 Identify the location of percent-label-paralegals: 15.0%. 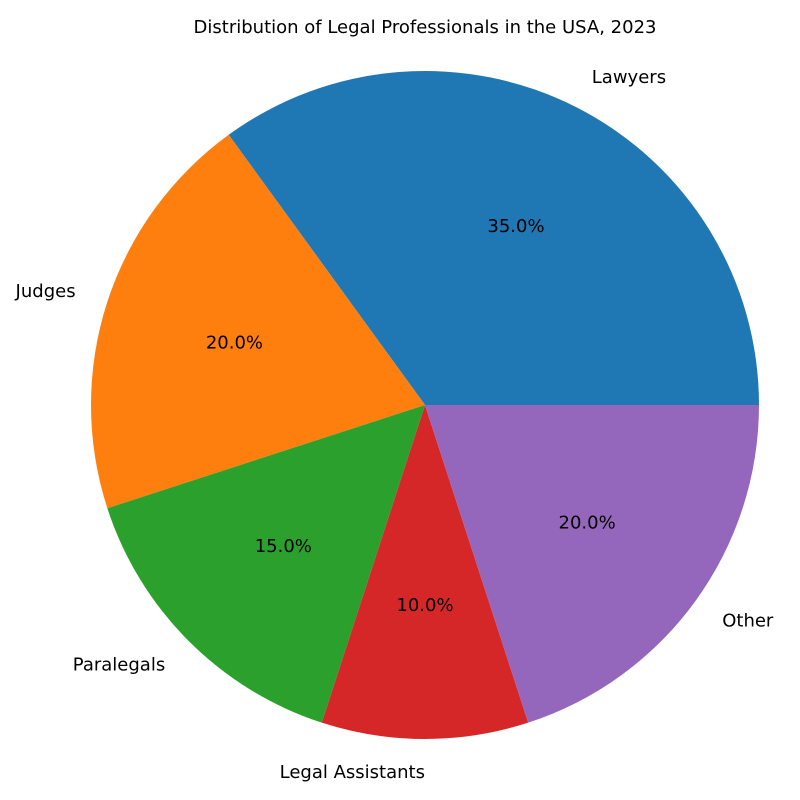
(283, 546).